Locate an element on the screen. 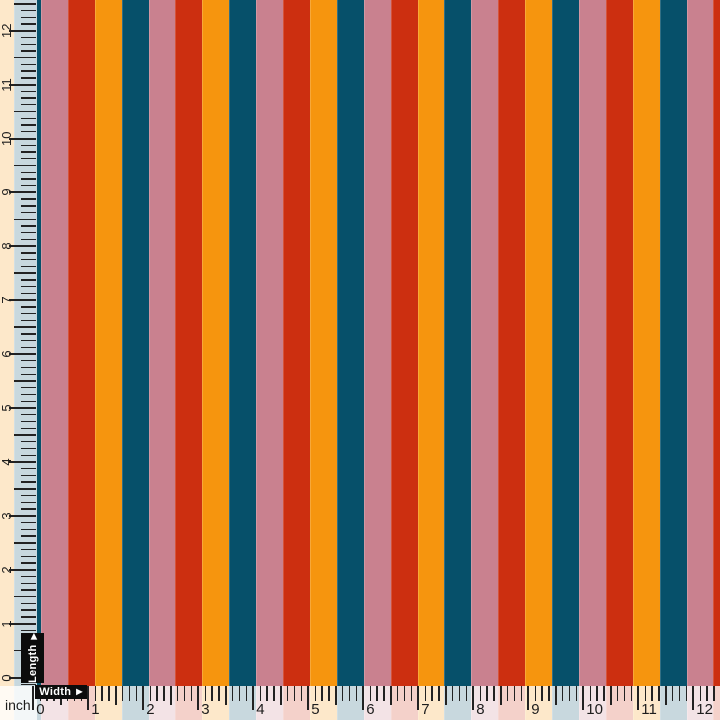 The image size is (720, 720). ruler-number: 11 is located at coordinates (7, 84).